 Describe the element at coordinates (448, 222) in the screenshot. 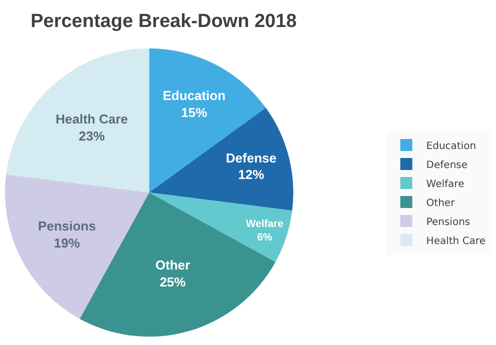

I see `legend-label: Pensions` at that location.